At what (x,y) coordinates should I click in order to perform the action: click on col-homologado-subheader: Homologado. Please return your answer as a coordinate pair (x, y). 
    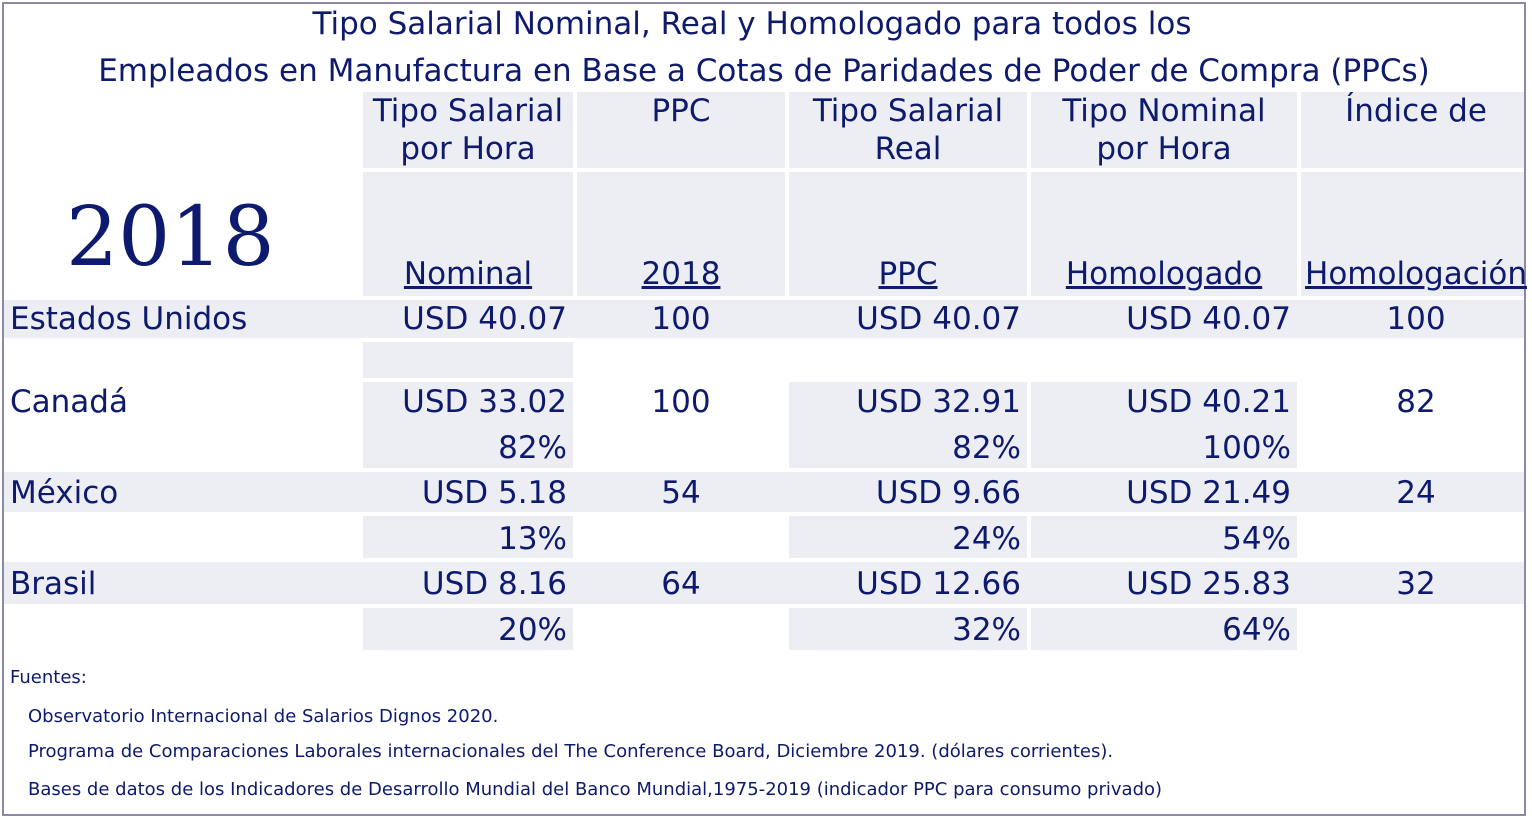
    Looking at the image, I should click on (1164, 274).